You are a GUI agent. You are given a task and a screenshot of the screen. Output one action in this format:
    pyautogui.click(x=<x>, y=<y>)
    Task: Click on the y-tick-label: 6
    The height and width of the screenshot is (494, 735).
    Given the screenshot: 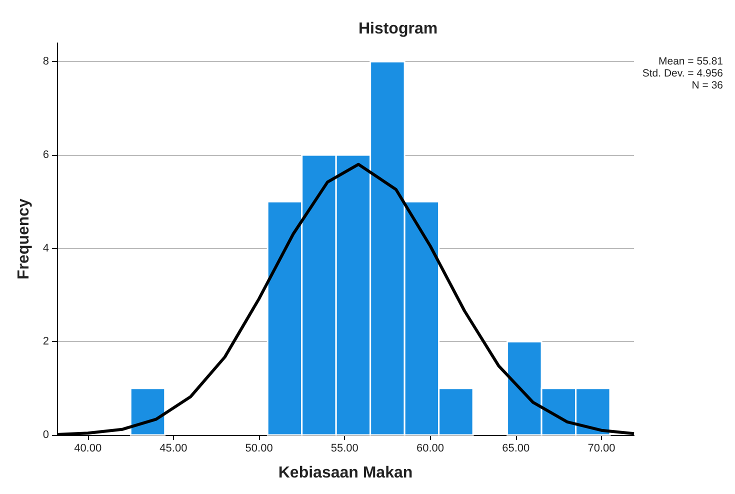 What is the action you would take?
    pyautogui.click(x=46, y=155)
    